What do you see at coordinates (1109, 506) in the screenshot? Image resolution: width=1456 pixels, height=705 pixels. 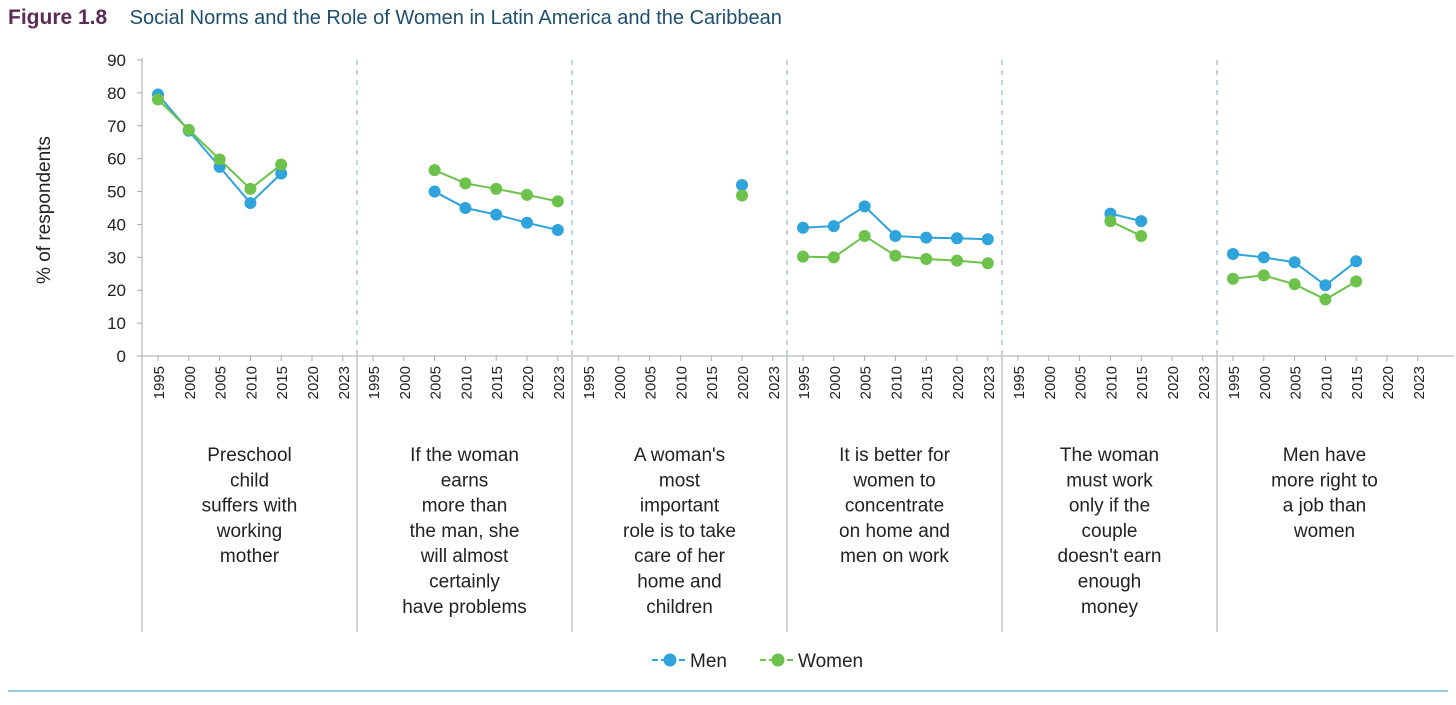 I see `panel-category-label-line: only if the` at bounding box center [1109, 506].